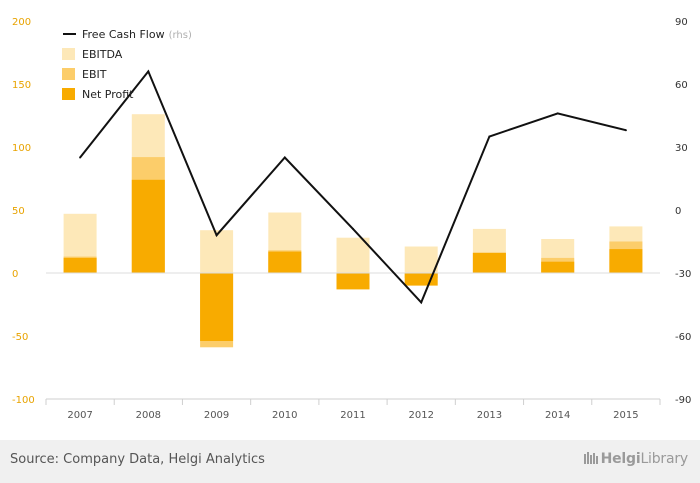  What do you see at coordinates (79, 415) in the screenshot?
I see `x-tick-label: 2007` at bounding box center [79, 415].